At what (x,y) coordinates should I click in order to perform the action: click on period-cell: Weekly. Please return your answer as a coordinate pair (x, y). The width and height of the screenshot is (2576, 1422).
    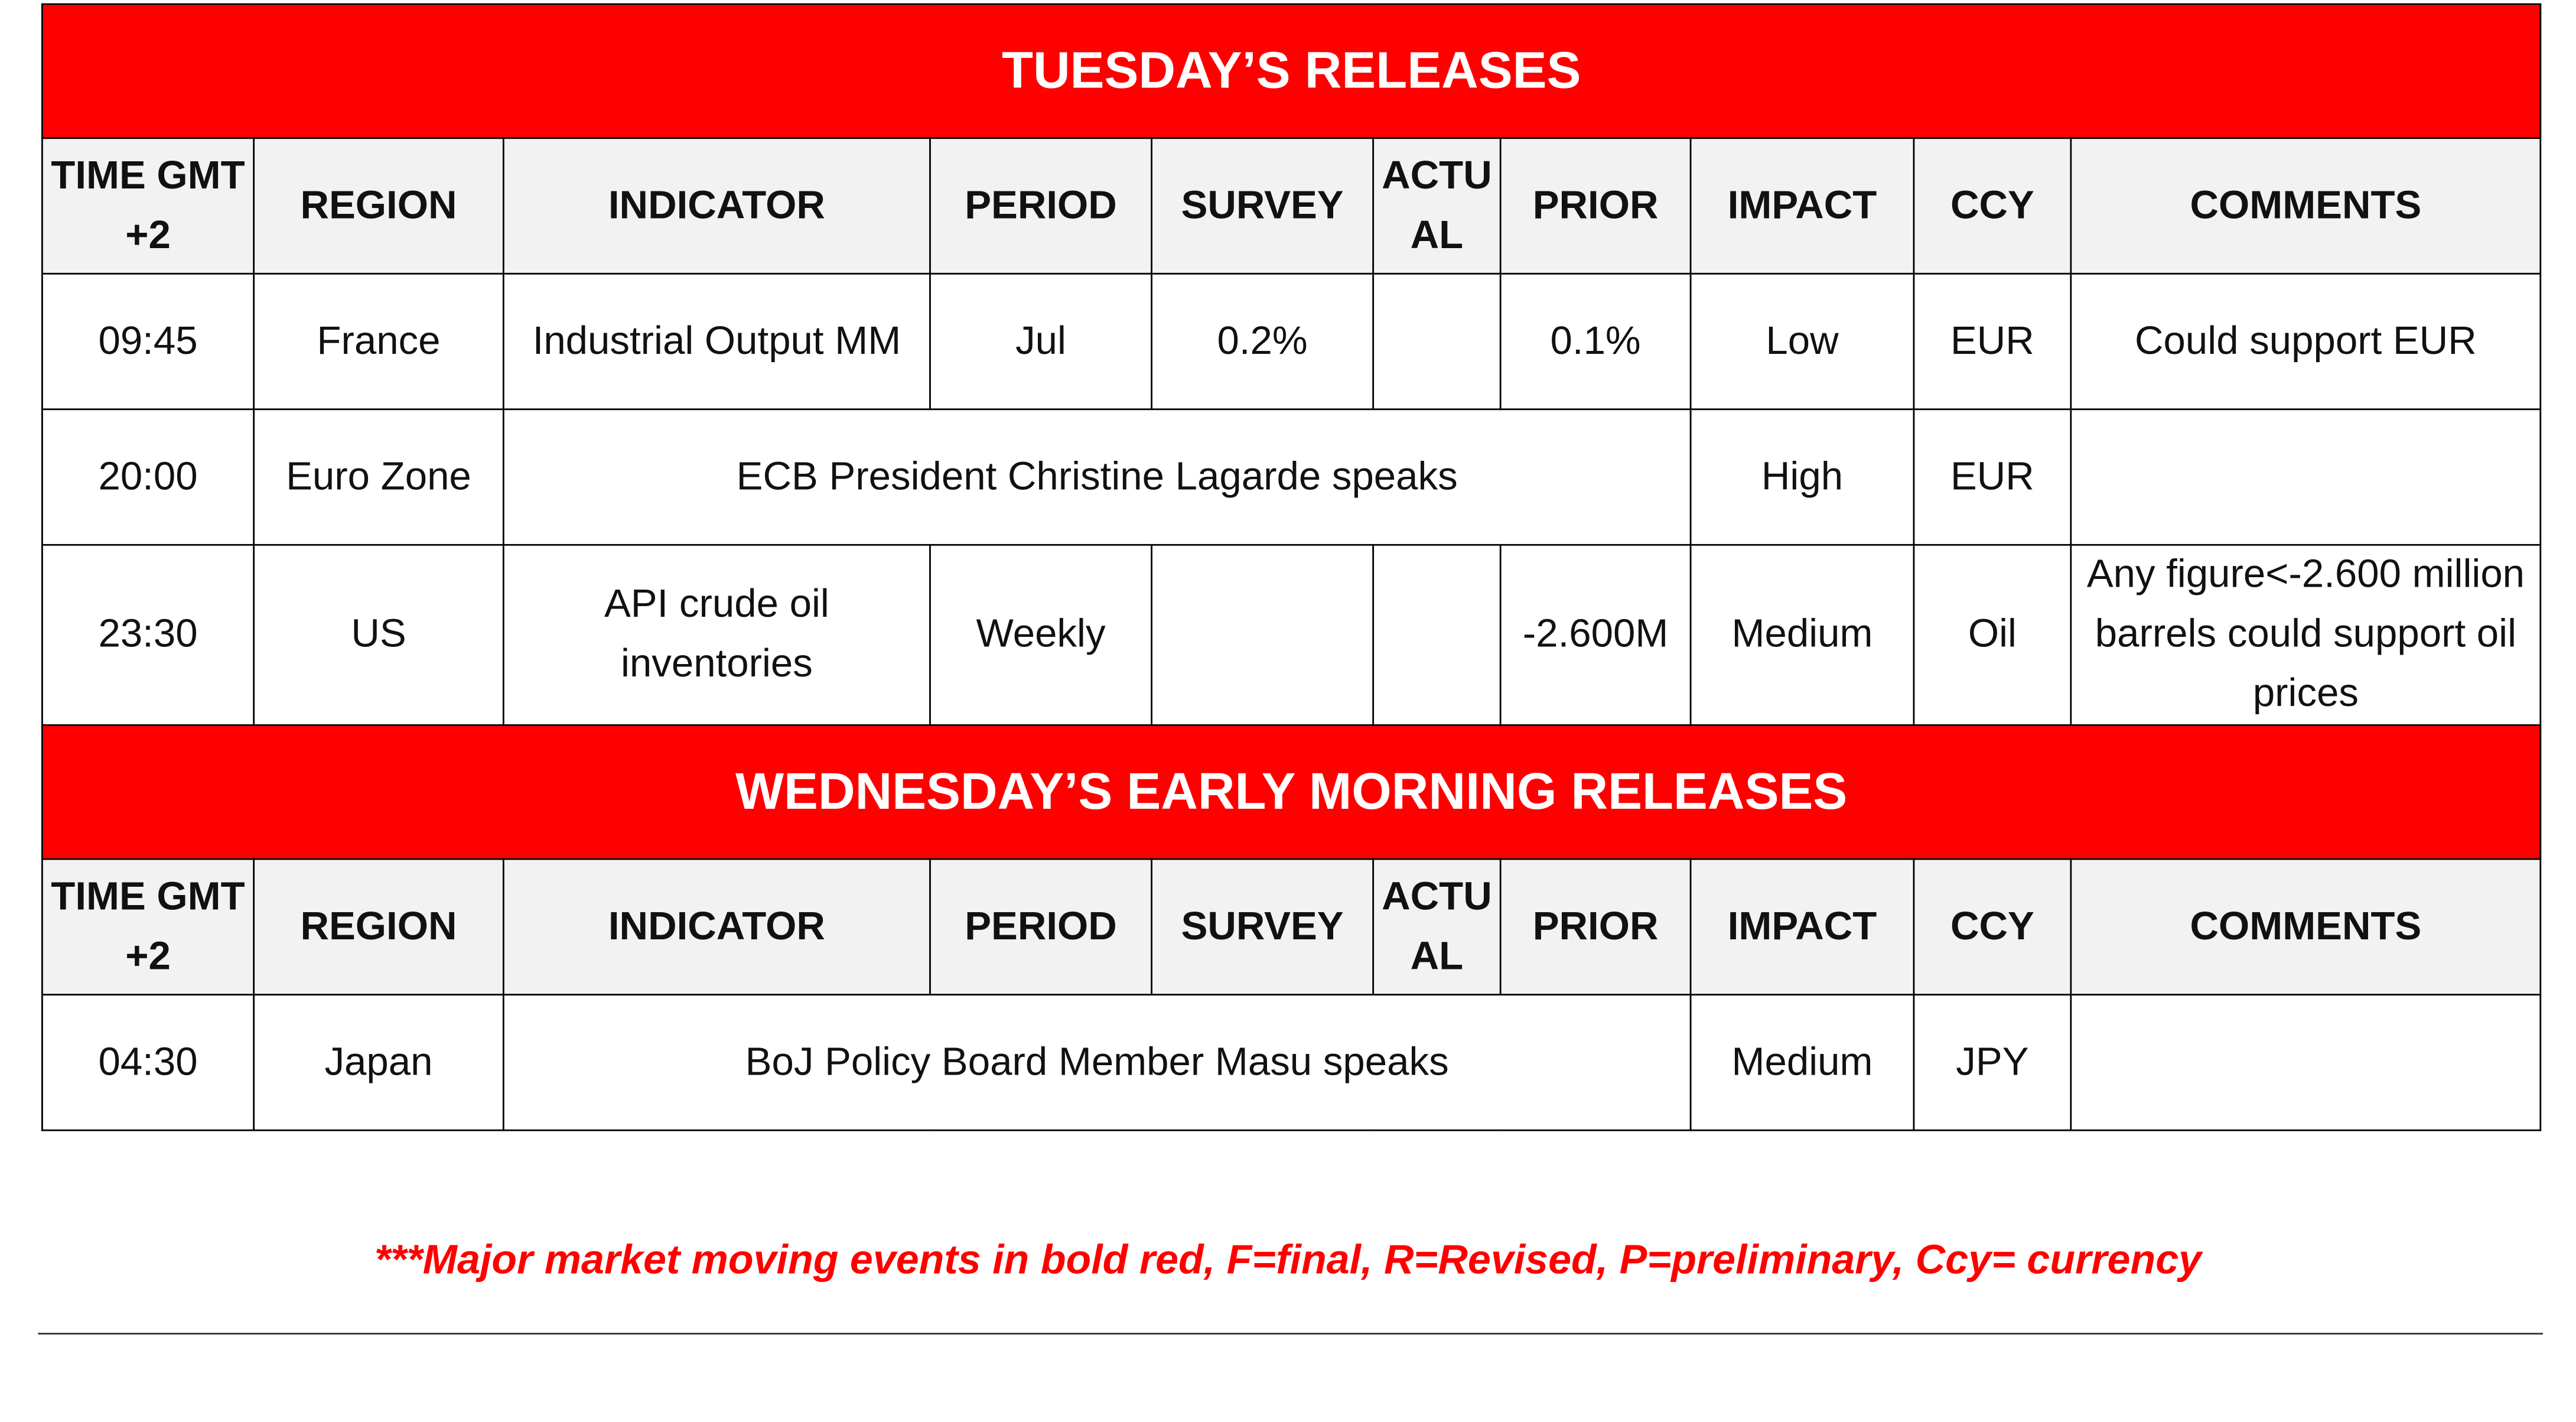
    Looking at the image, I should click on (1040, 635).